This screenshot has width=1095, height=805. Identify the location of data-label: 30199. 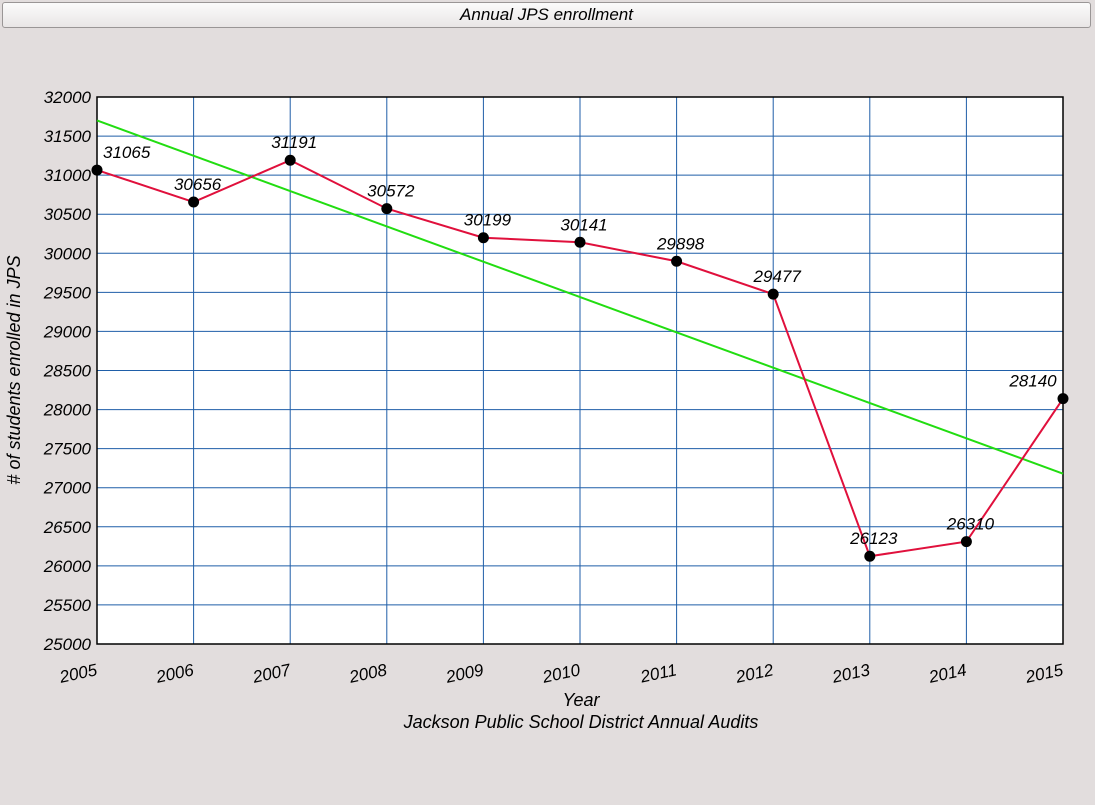
(488, 220).